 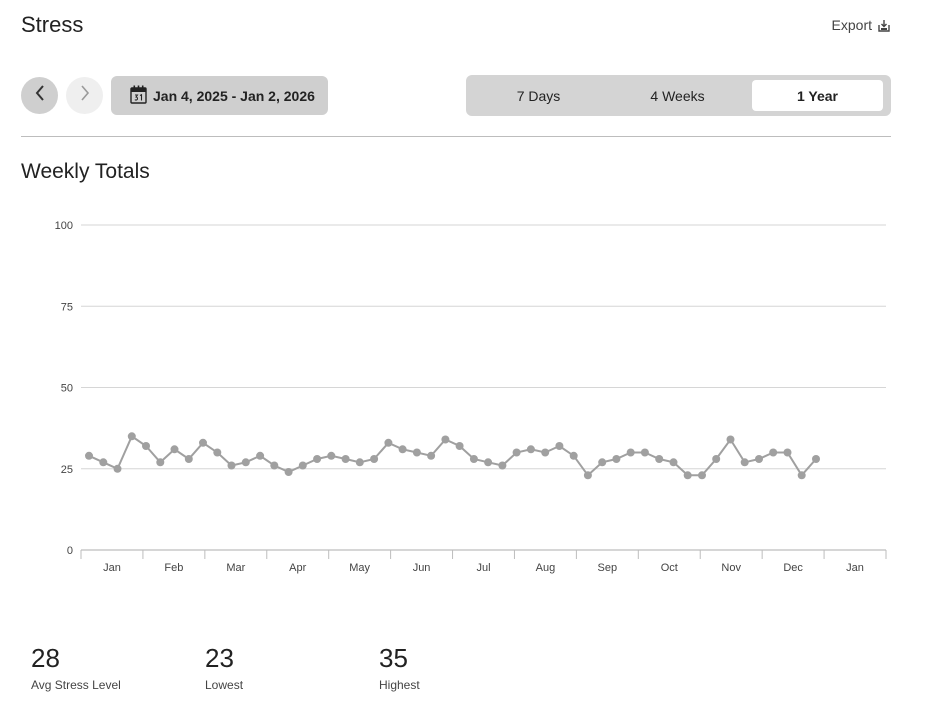 What do you see at coordinates (359, 568) in the screenshot?
I see `x-tick-label: May` at bounding box center [359, 568].